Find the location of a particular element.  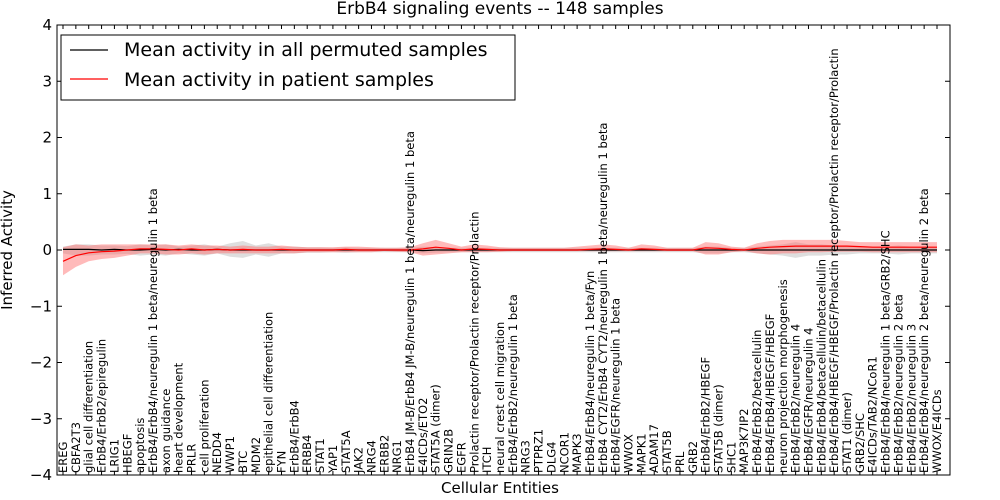

y-tick-label: 1 is located at coordinates (47, 194).